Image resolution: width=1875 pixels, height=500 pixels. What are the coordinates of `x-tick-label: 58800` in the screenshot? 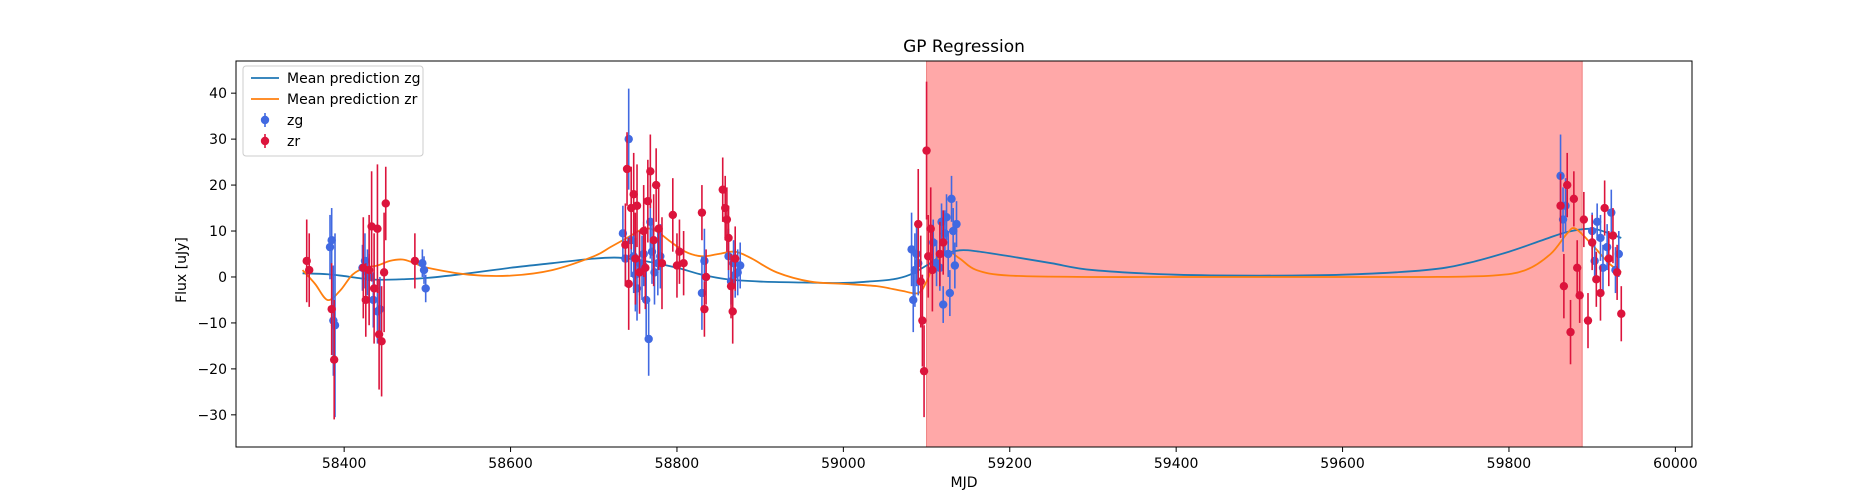 It's located at (677, 464).